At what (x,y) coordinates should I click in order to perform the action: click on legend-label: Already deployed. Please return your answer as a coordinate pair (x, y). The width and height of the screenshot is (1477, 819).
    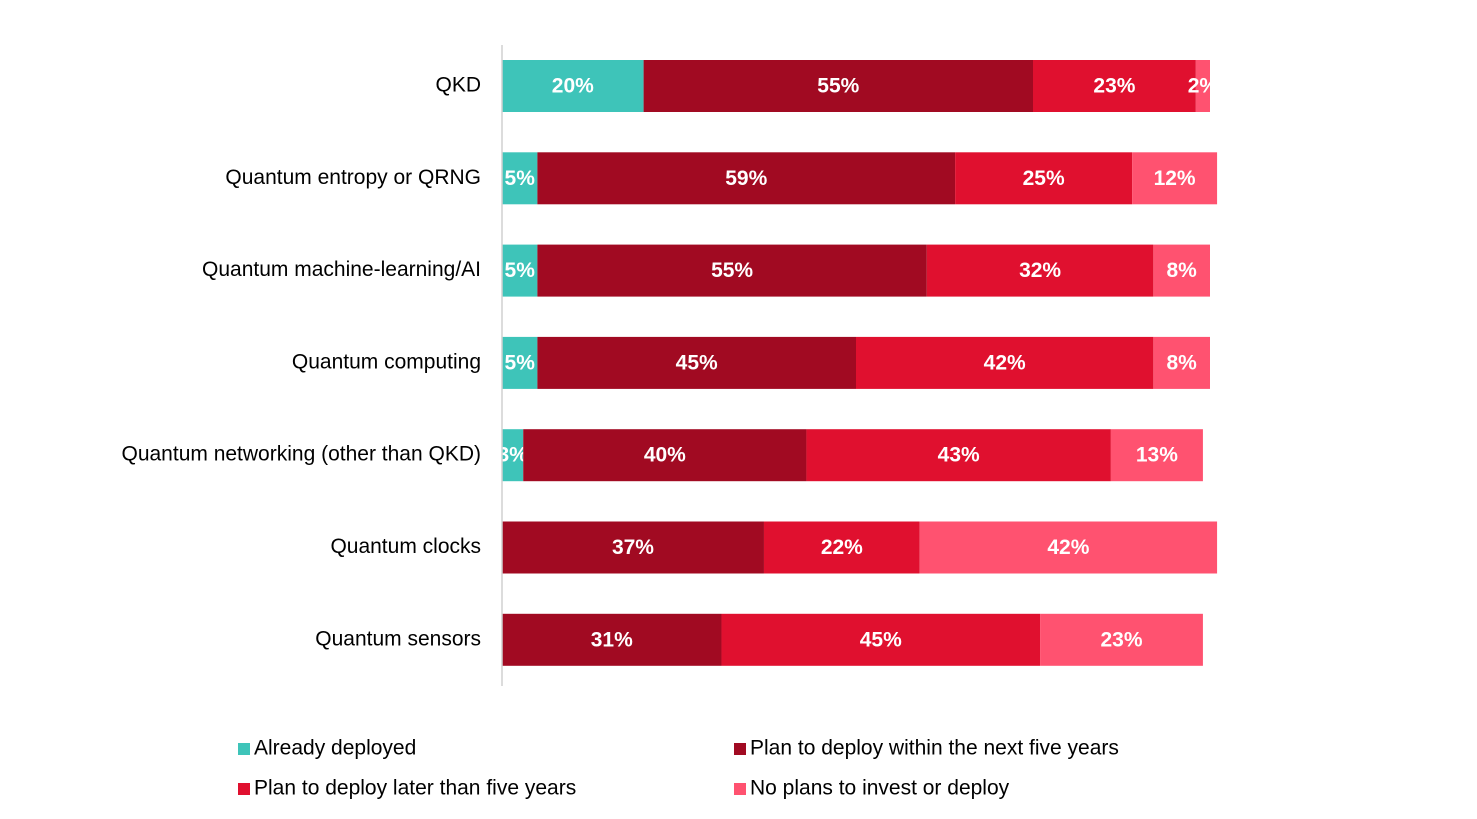
    Looking at the image, I should click on (335, 748).